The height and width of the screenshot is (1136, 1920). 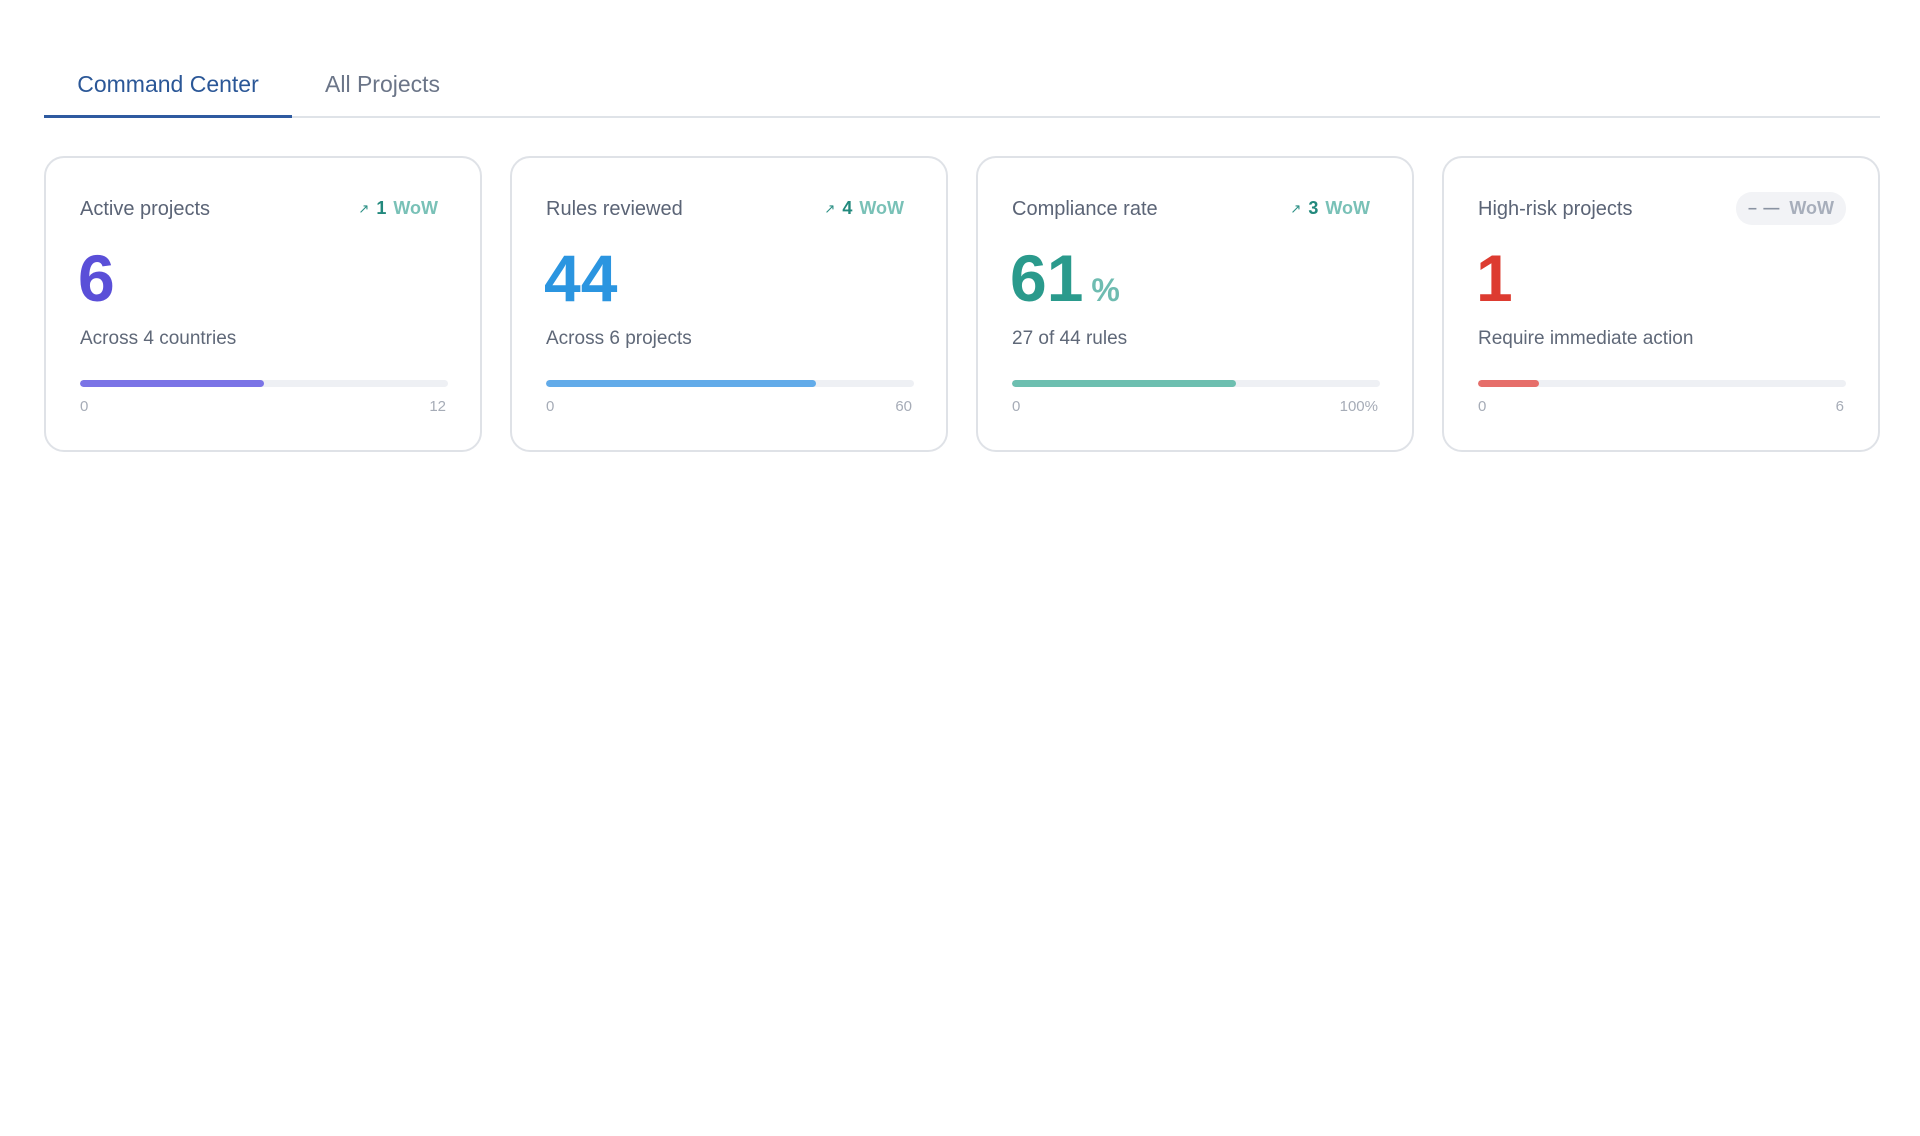 What do you see at coordinates (903, 406) in the screenshot?
I see `progress-max-label: 60` at bounding box center [903, 406].